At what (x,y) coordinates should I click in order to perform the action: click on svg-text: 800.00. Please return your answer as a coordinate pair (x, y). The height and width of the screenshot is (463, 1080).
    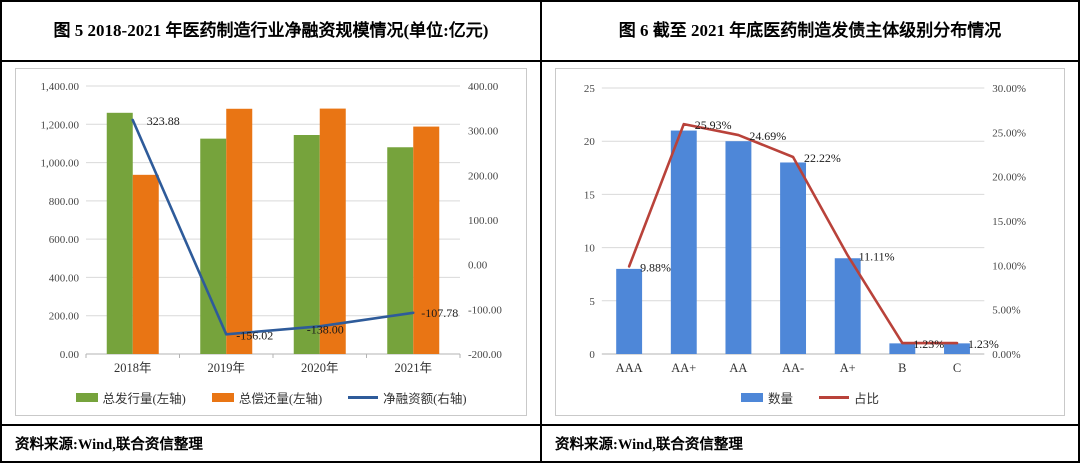
    Looking at the image, I should click on (64, 202).